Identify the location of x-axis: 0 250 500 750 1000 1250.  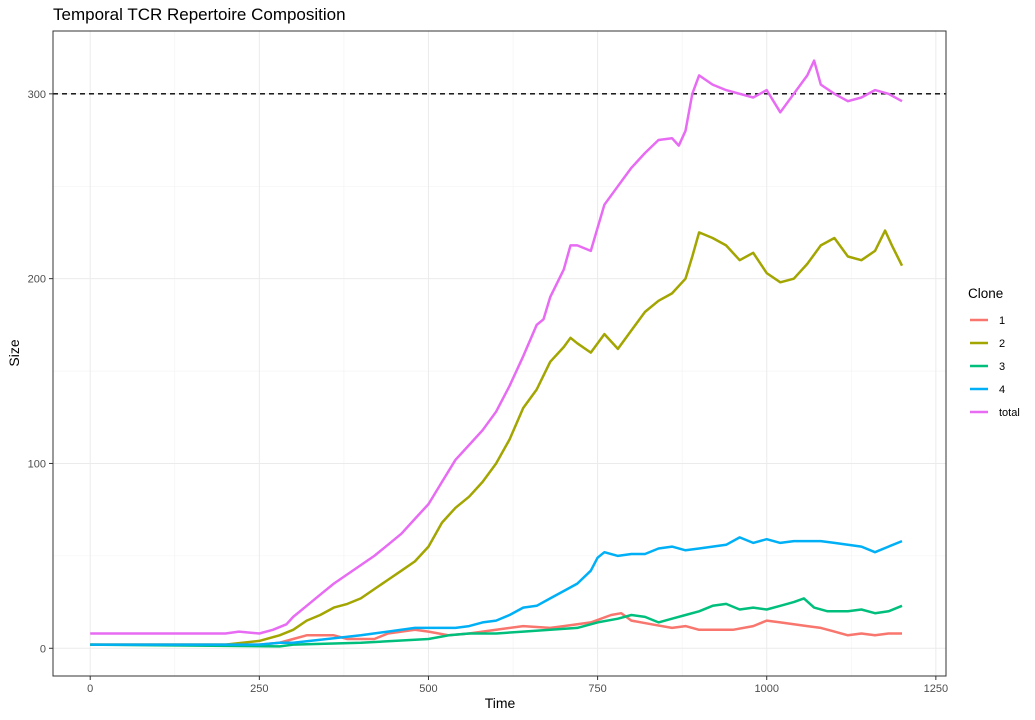
(517, 685).